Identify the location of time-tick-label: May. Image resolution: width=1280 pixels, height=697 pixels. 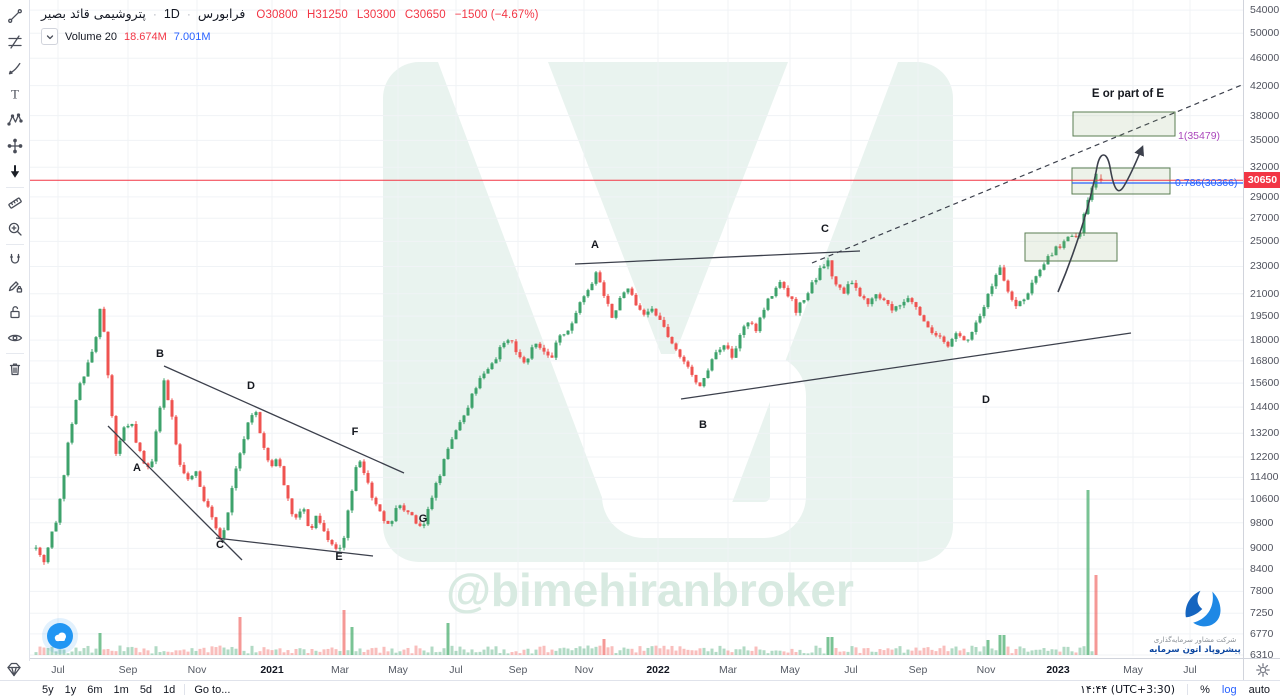
(398, 670).